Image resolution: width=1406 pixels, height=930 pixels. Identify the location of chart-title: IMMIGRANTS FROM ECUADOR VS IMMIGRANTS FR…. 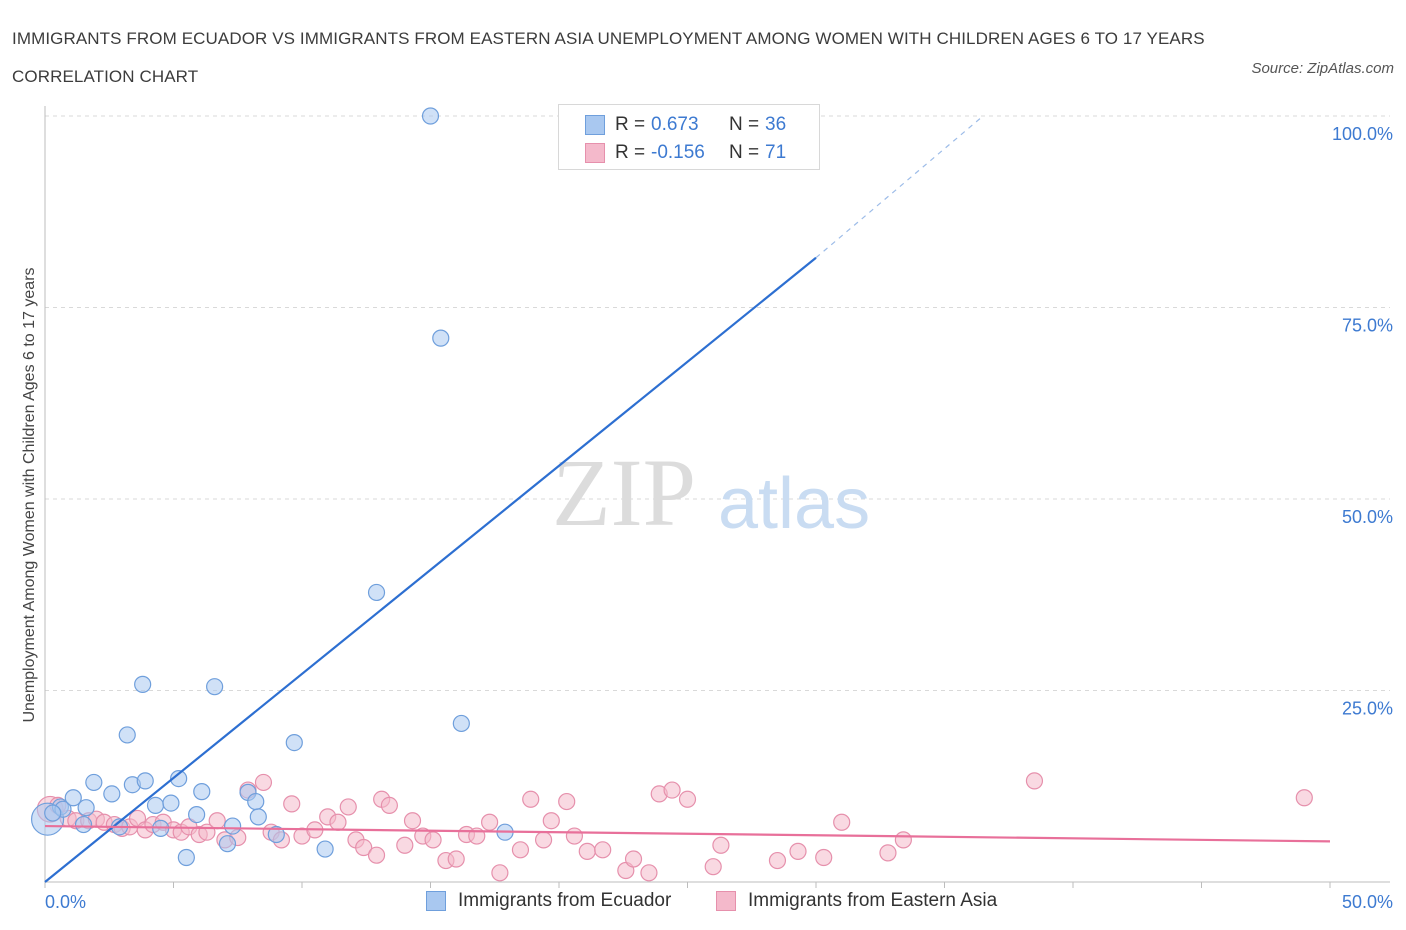
(608, 57).